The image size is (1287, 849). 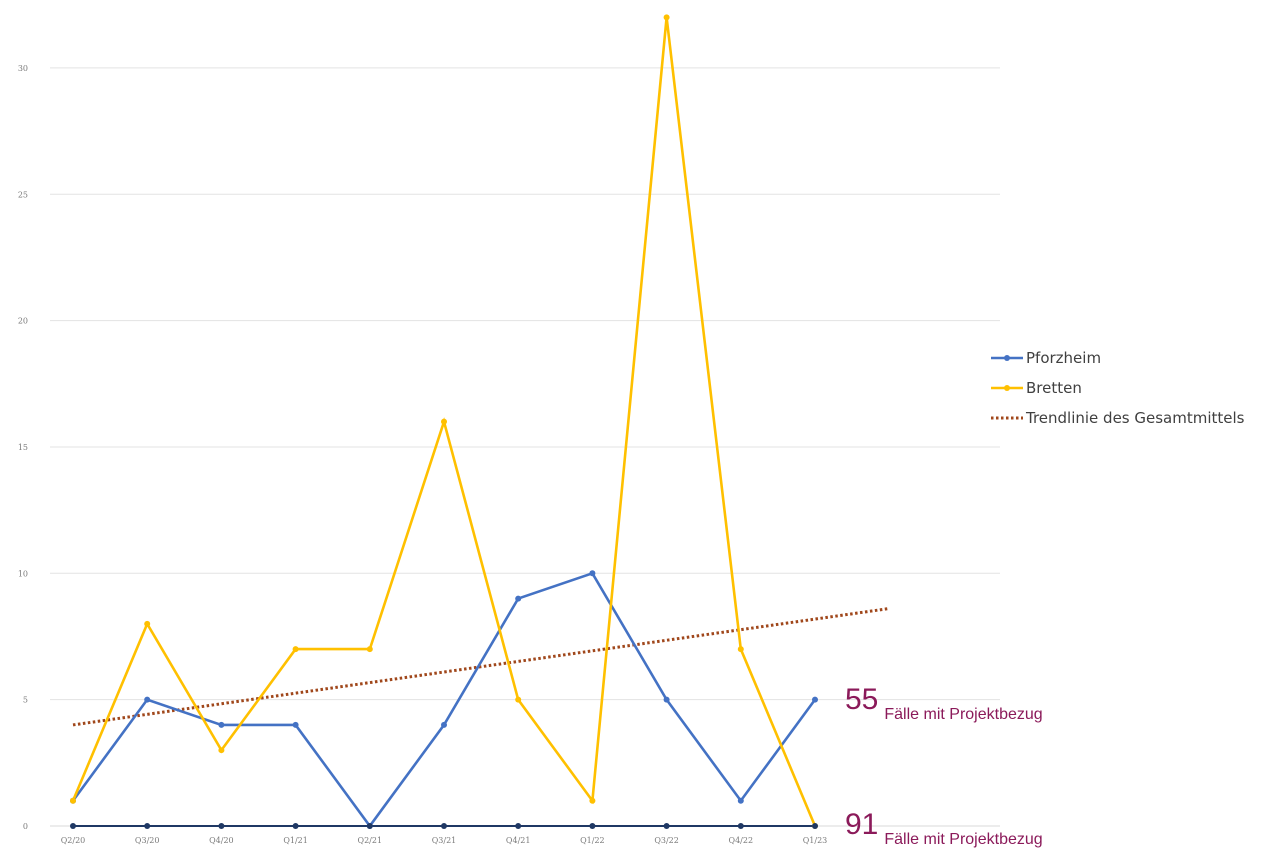 I want to click on y-tick-label: 30, so click(x=23, y=68).